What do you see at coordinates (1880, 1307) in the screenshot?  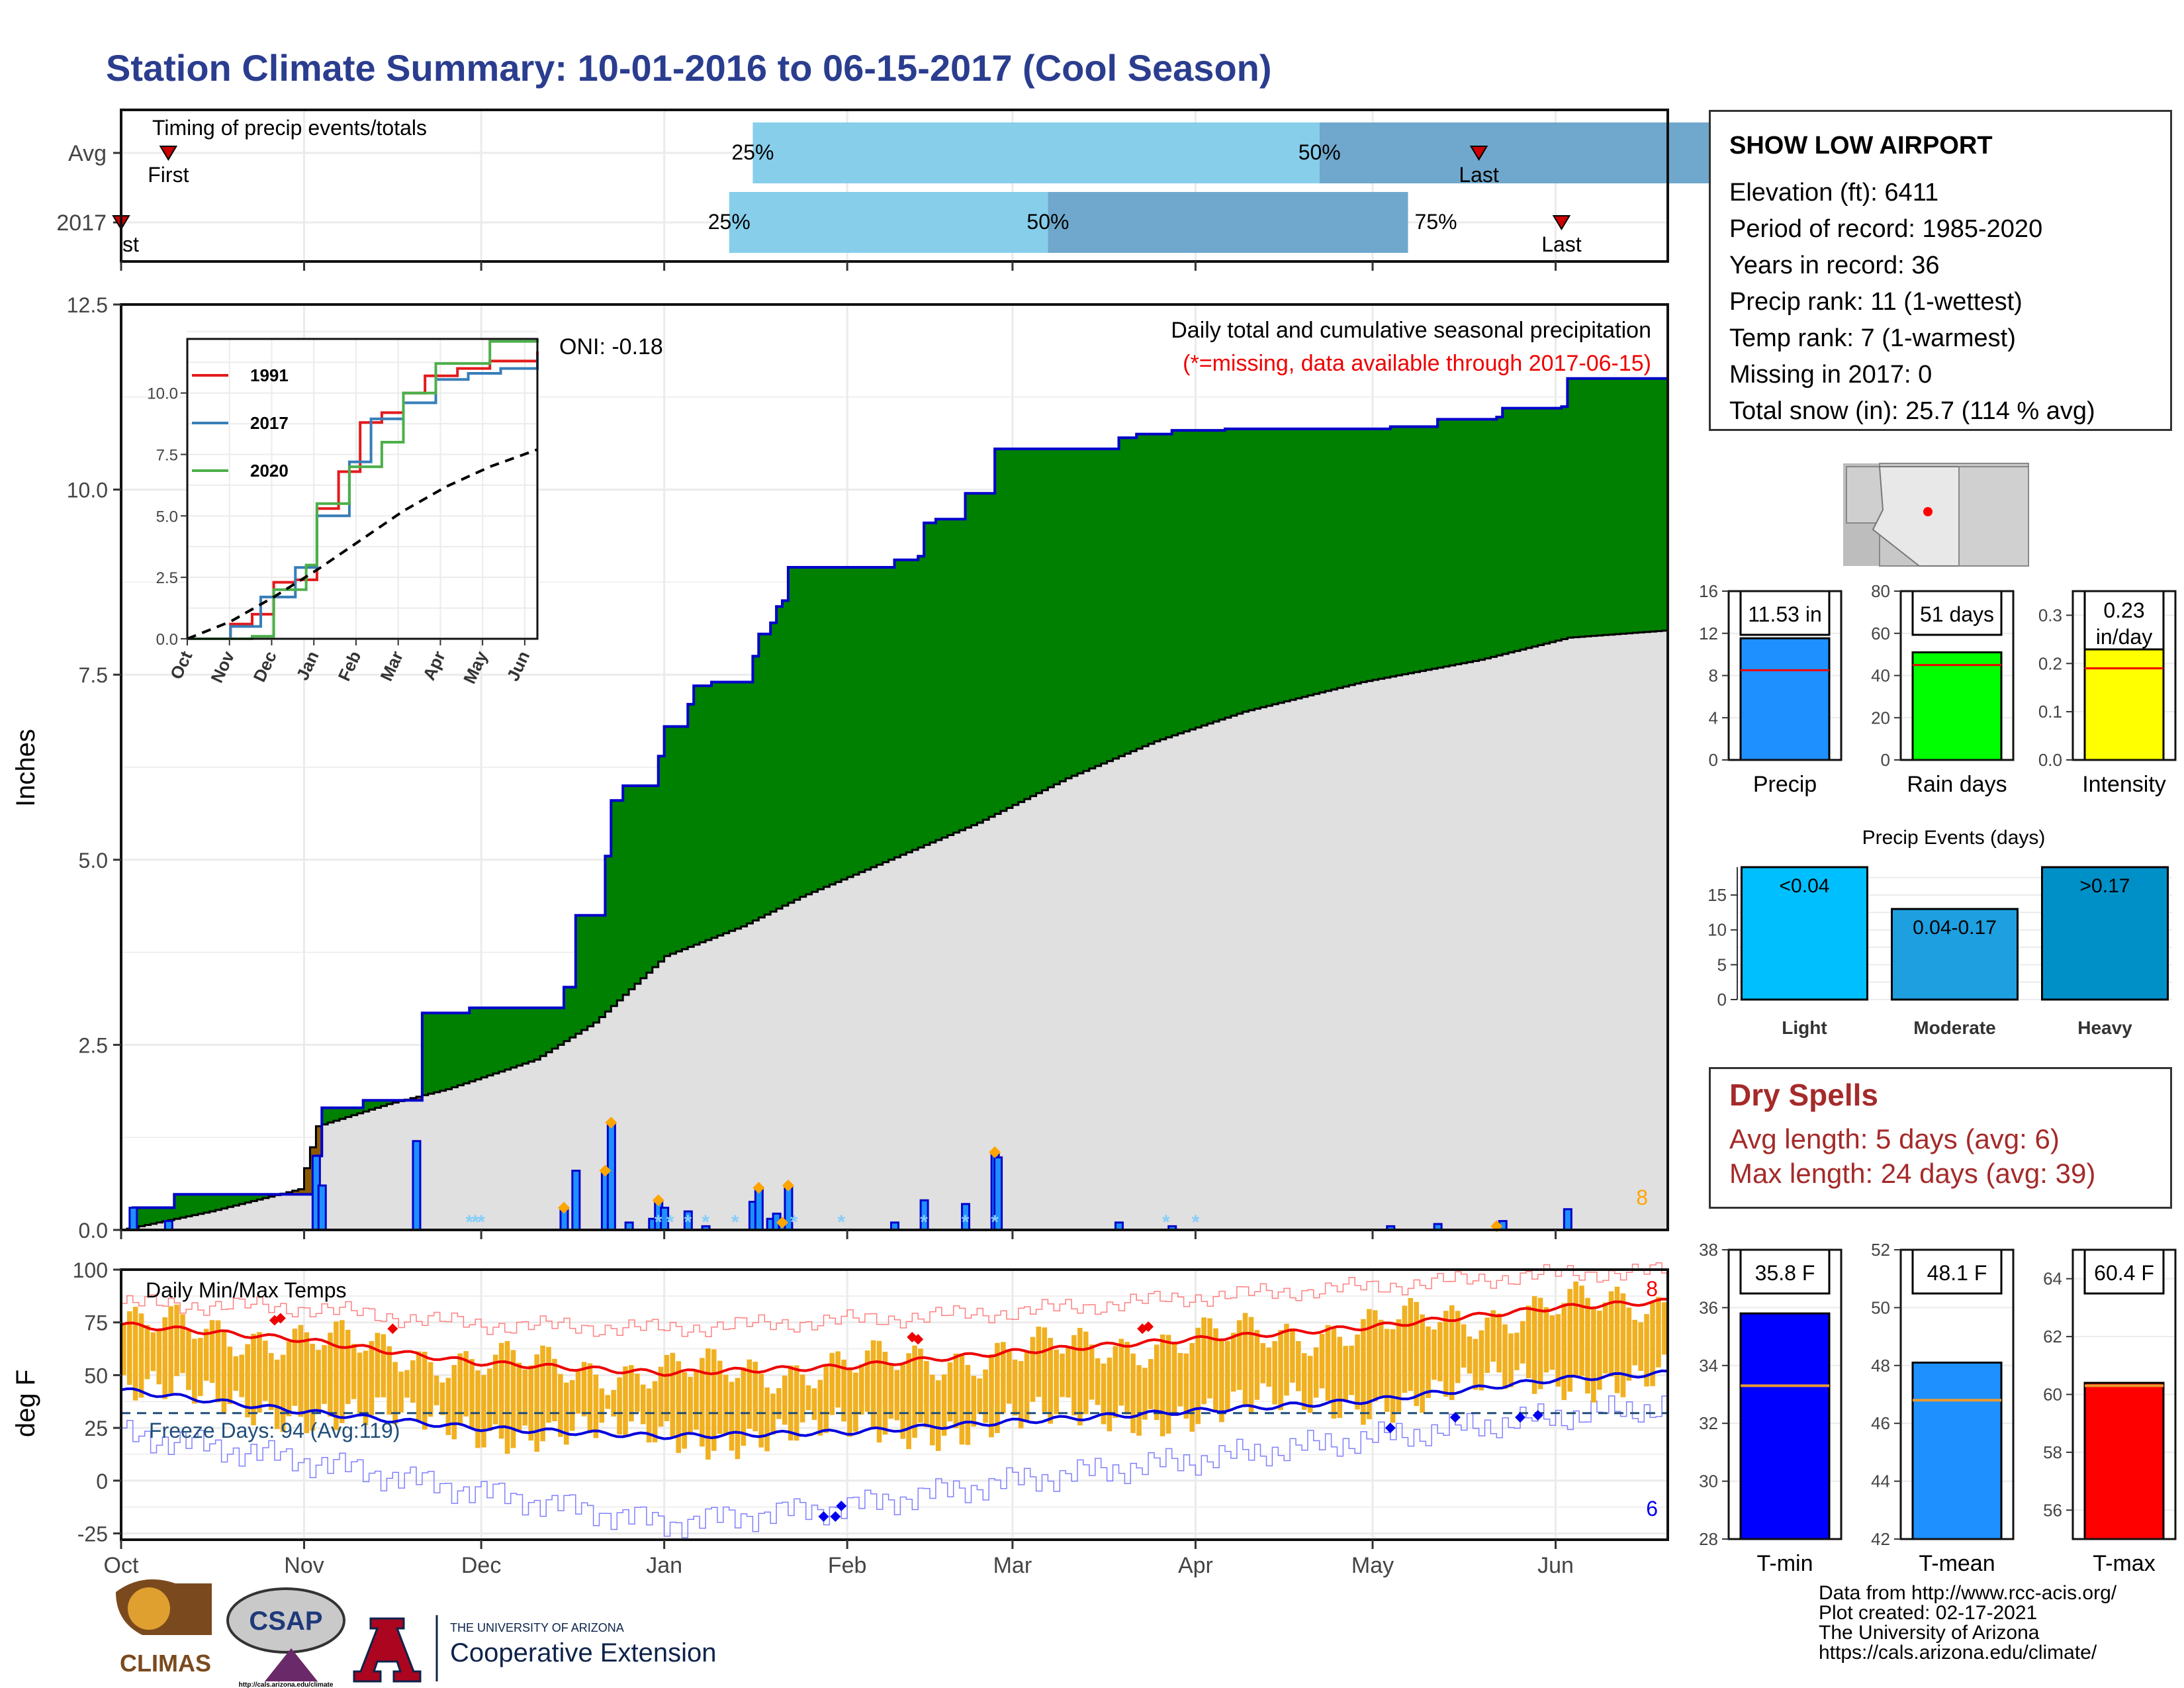 I see `tsum-y-tick-label: 50` at bounding box center [1880, 1307].